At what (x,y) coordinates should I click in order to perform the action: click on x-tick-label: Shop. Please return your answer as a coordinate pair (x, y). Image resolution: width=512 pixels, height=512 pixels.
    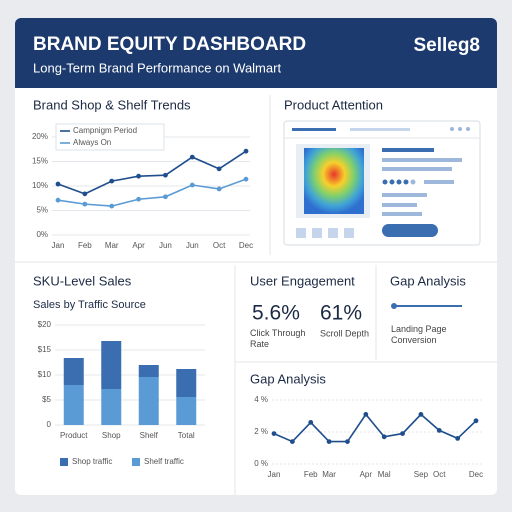
    Looking at the image, I should click on (111, 435).